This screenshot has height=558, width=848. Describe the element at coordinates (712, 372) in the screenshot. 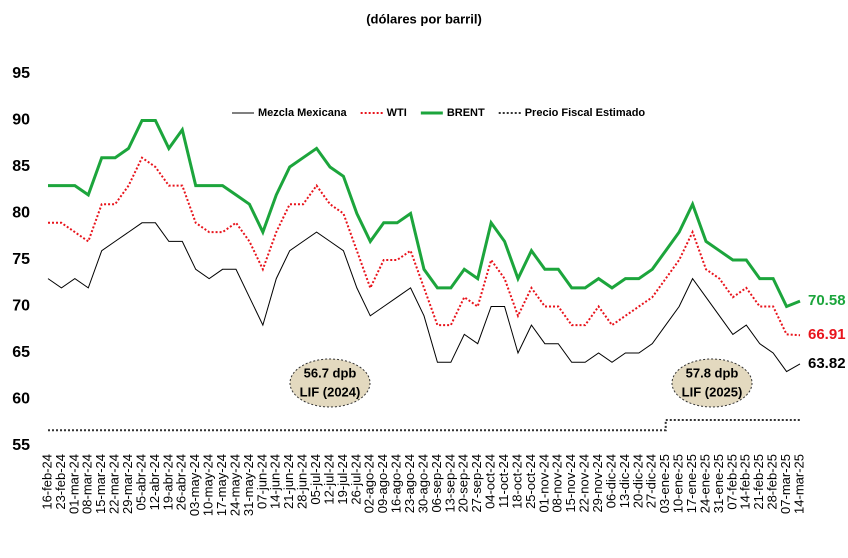

I see `annotation-text: 57.8 dpb` at that location.